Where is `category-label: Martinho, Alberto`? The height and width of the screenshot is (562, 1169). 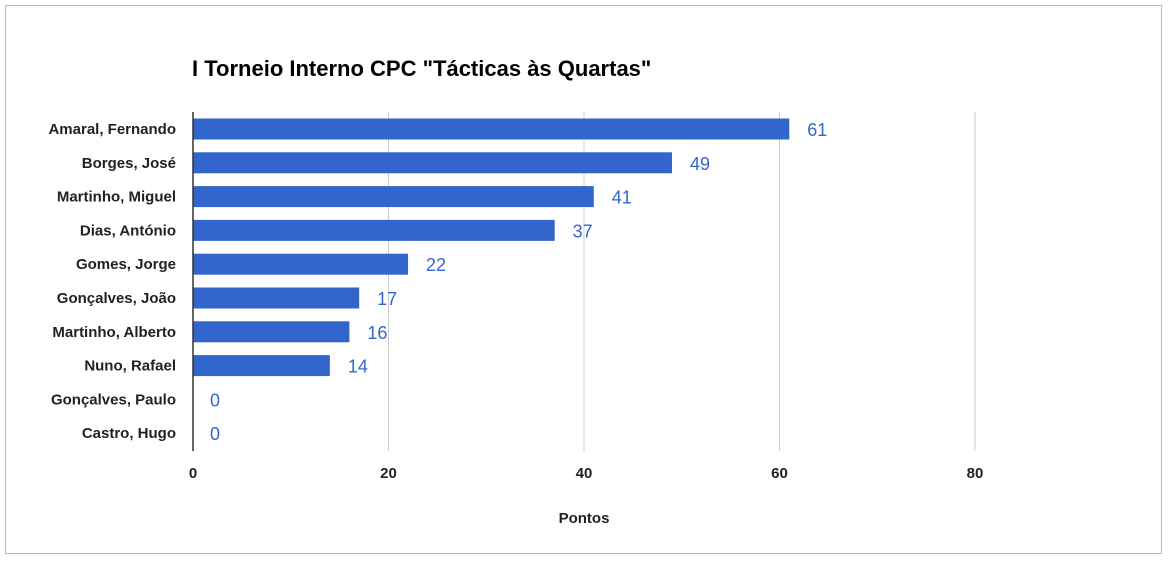 category-label: Martinho, Alberto is located at coordinates (114, 332).